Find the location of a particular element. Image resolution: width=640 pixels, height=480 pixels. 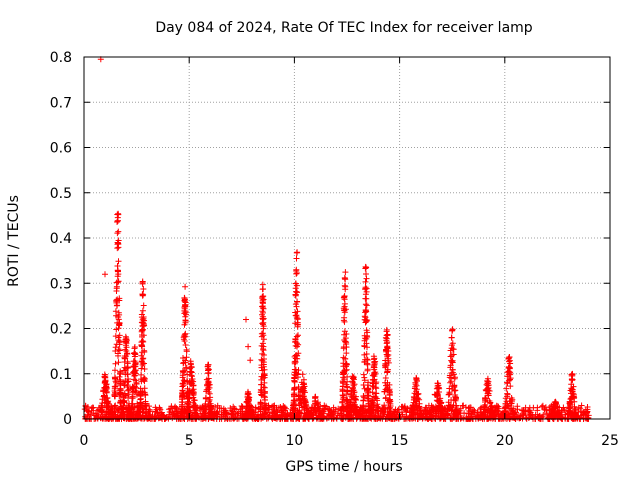

x-tick-label: 0 is located at coordinates (84, 441).